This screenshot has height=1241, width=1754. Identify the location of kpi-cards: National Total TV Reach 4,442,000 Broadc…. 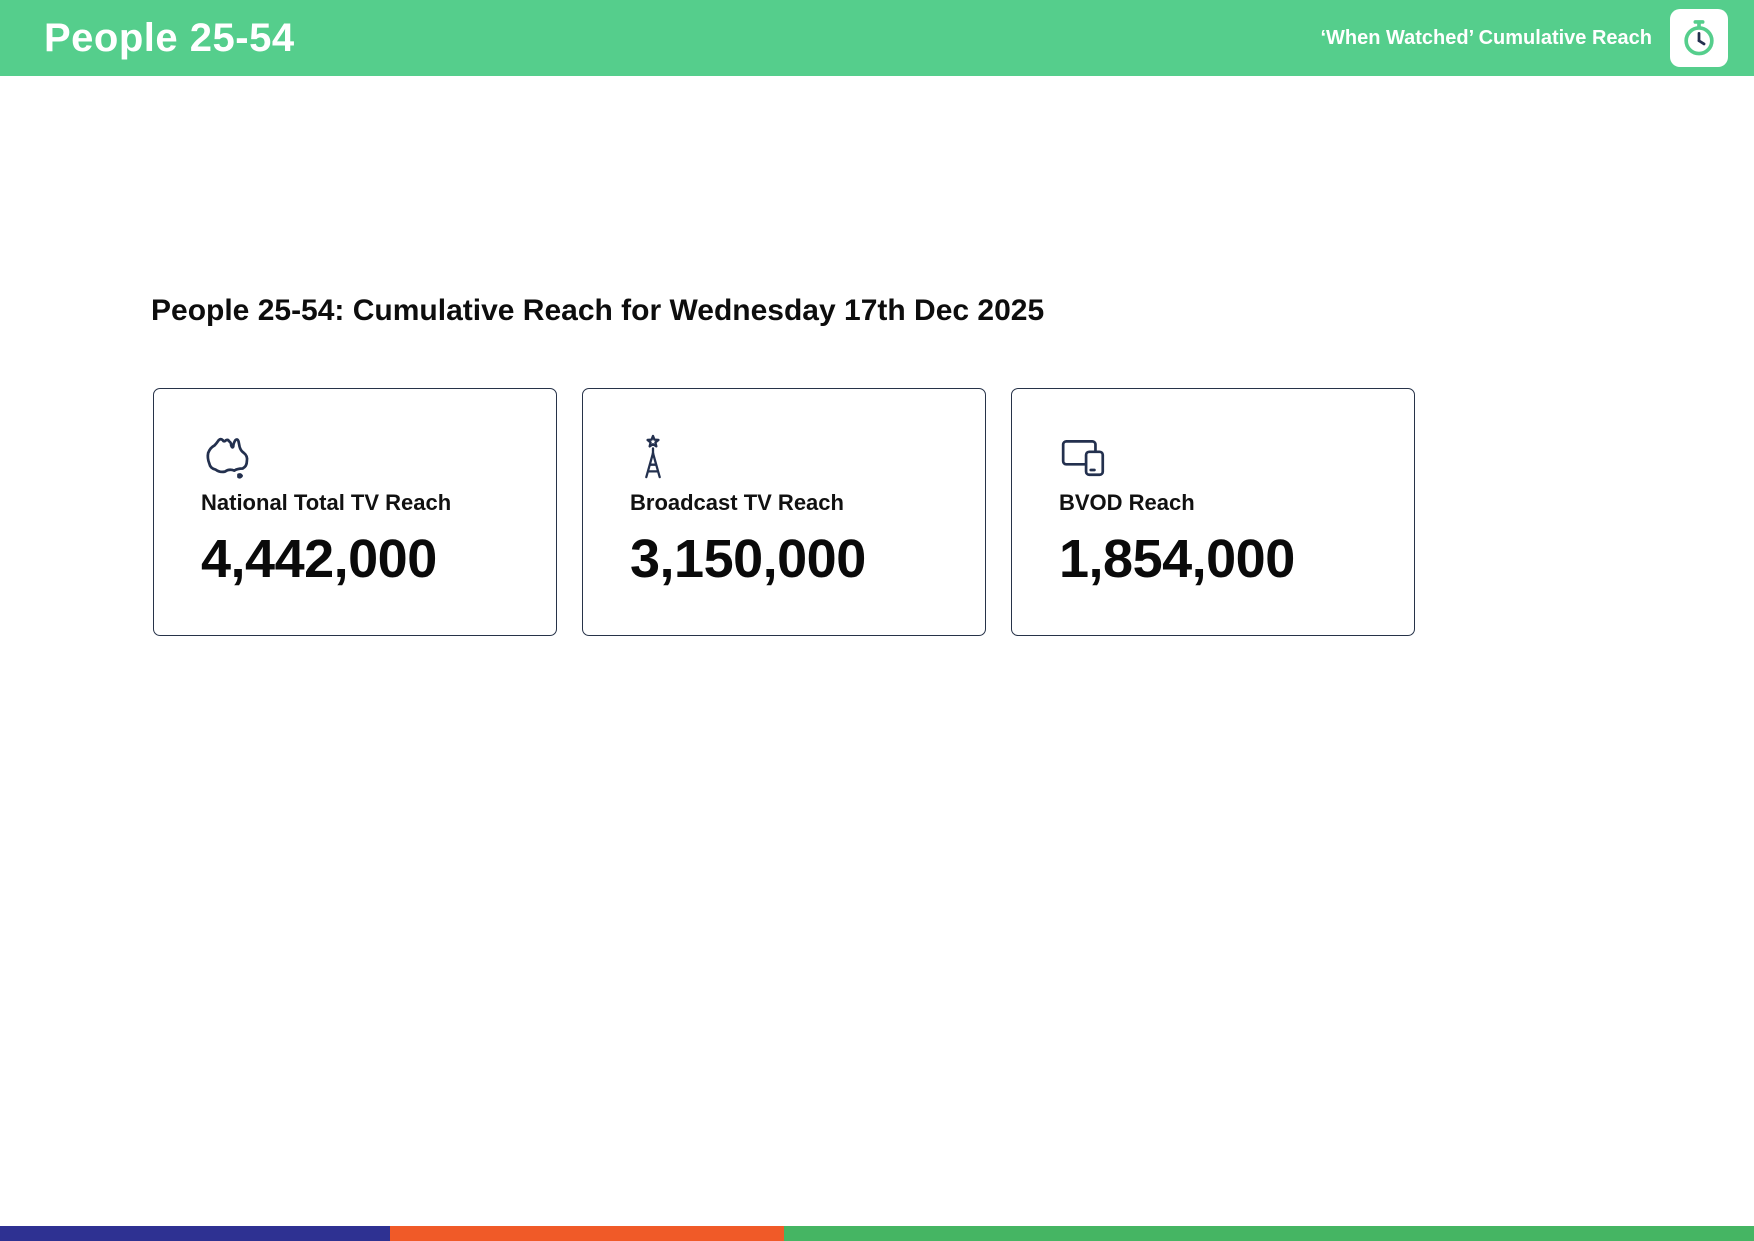
(784, 512).